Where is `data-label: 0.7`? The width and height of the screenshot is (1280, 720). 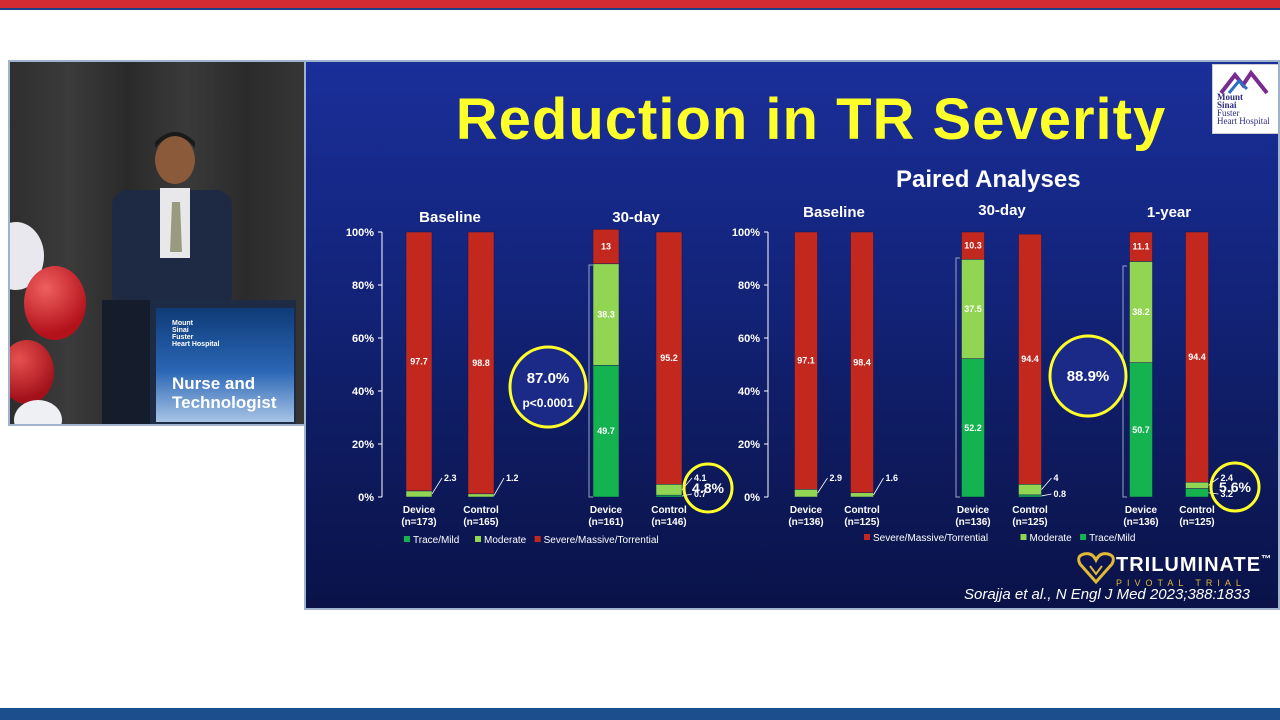
data-label: 0.7 is located at coordinates (700, 494).